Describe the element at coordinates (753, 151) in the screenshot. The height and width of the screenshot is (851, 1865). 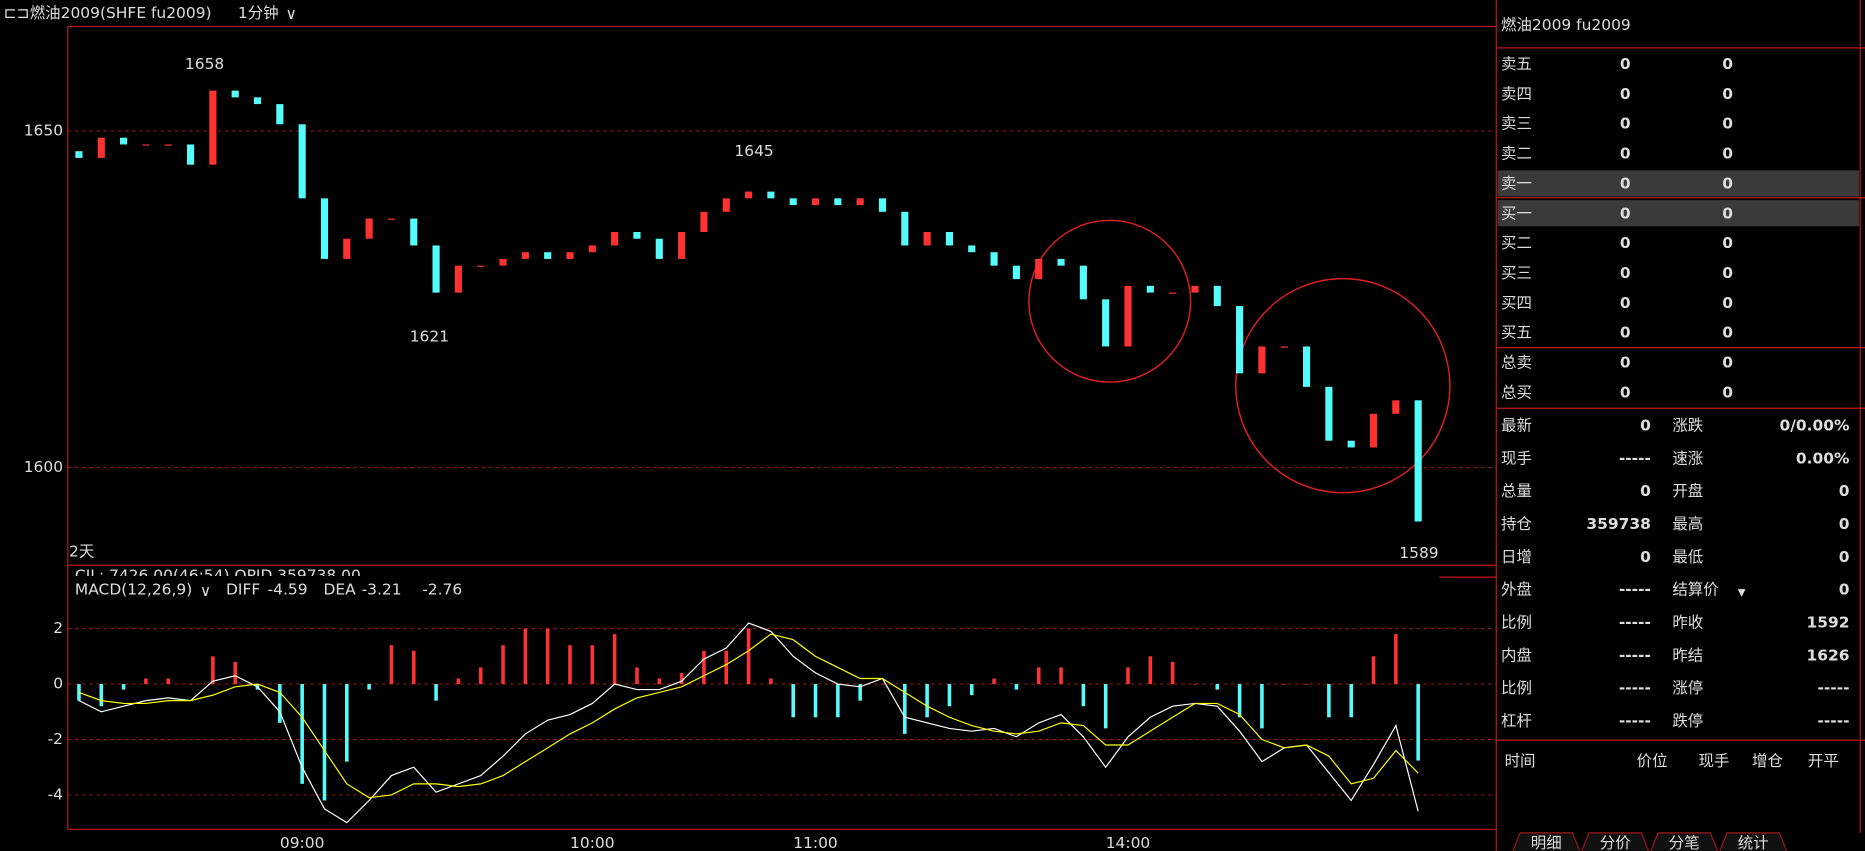
I see `extreme-label: 1645` at that location.